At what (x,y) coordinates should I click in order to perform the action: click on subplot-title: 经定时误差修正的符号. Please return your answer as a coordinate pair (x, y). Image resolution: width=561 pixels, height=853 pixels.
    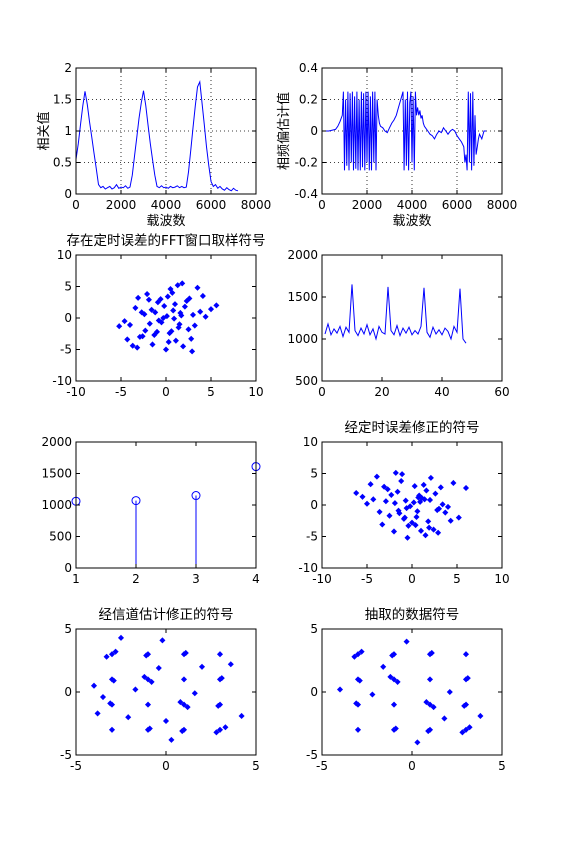
    Looking at the image, I should click on (412, 428).